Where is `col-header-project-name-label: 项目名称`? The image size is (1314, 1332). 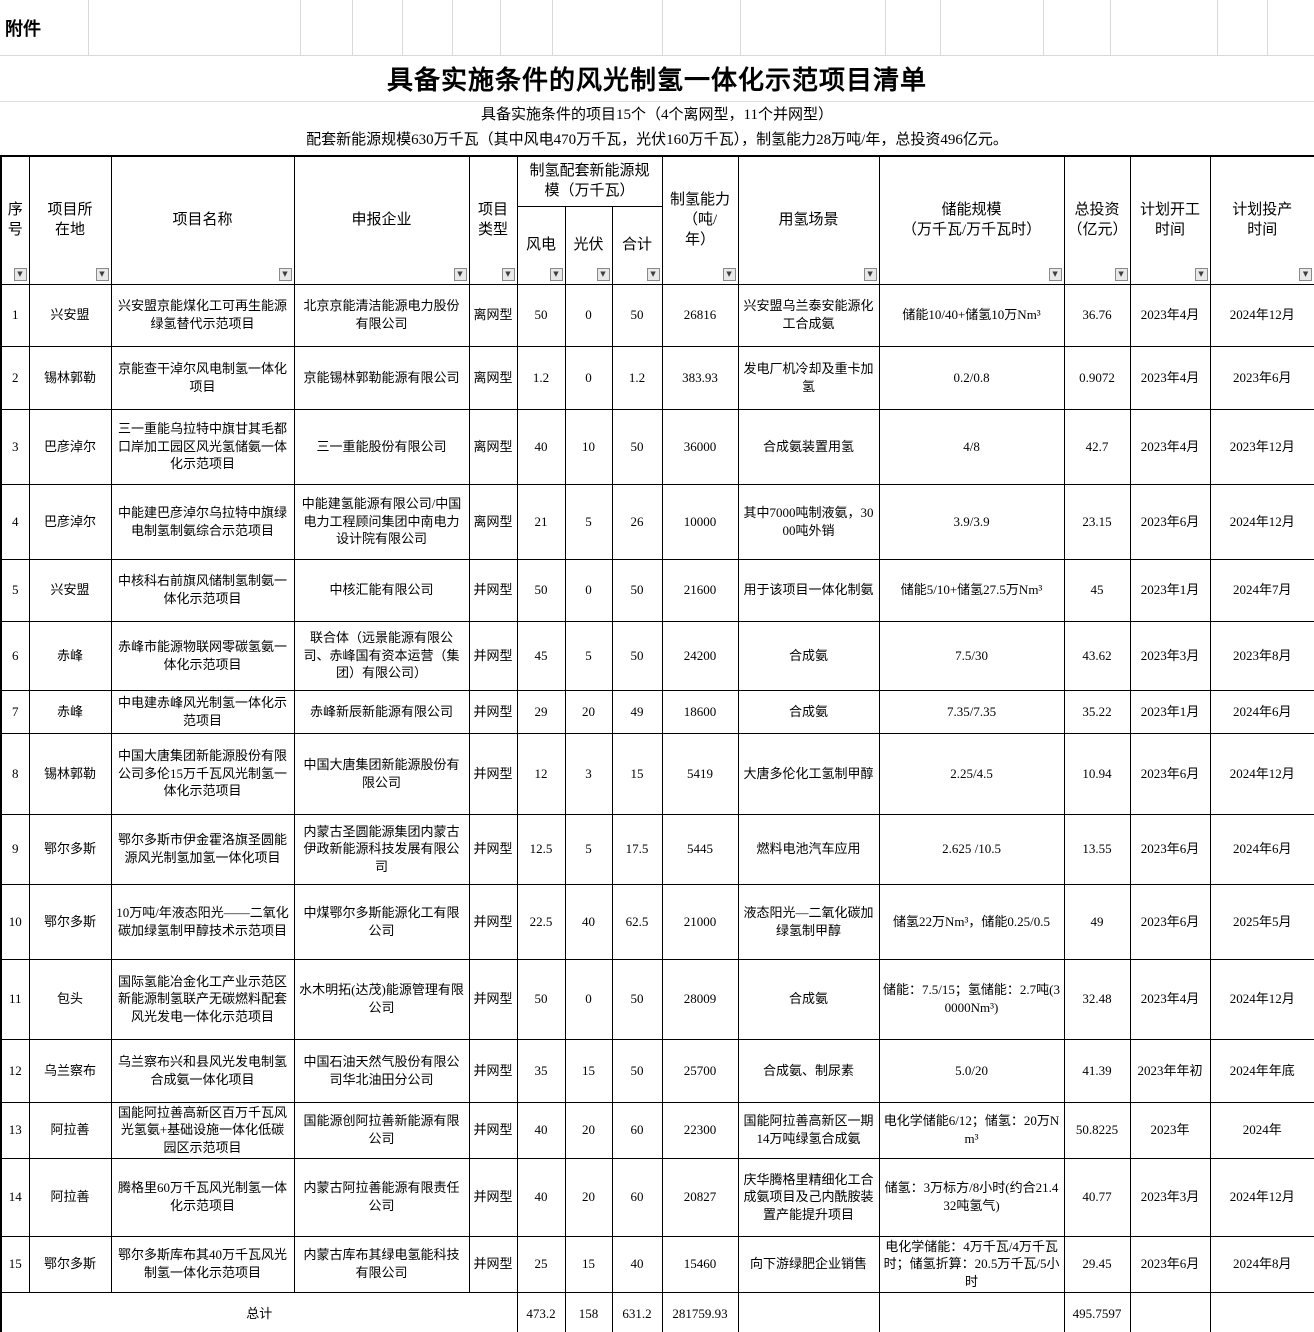 col-header-project-name-label: 项目名称 is located at coordinates (202, 220).